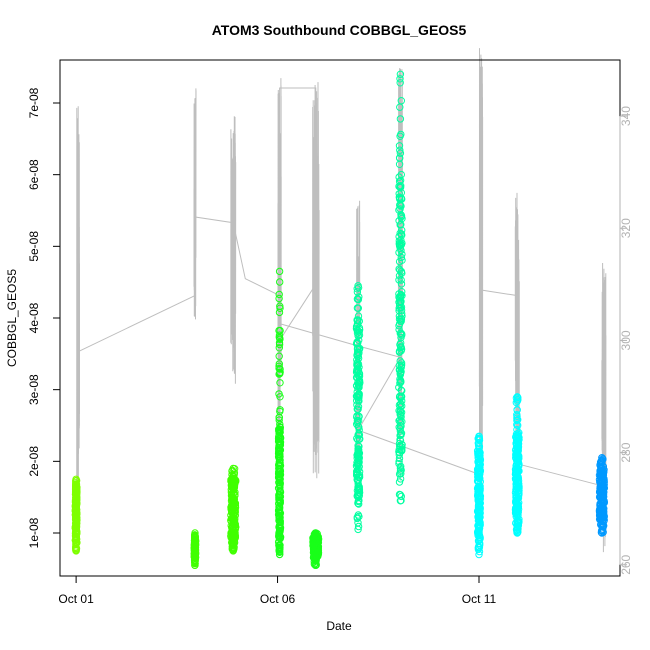 Image resolution: width=650 pixels, height=650 pixels. What do you see at coordinates (339, 30) in the screenshot?
I see `chart-title: ATOM3 Southbound COBBGL_GEOS5` at bounding box center [339, 30].